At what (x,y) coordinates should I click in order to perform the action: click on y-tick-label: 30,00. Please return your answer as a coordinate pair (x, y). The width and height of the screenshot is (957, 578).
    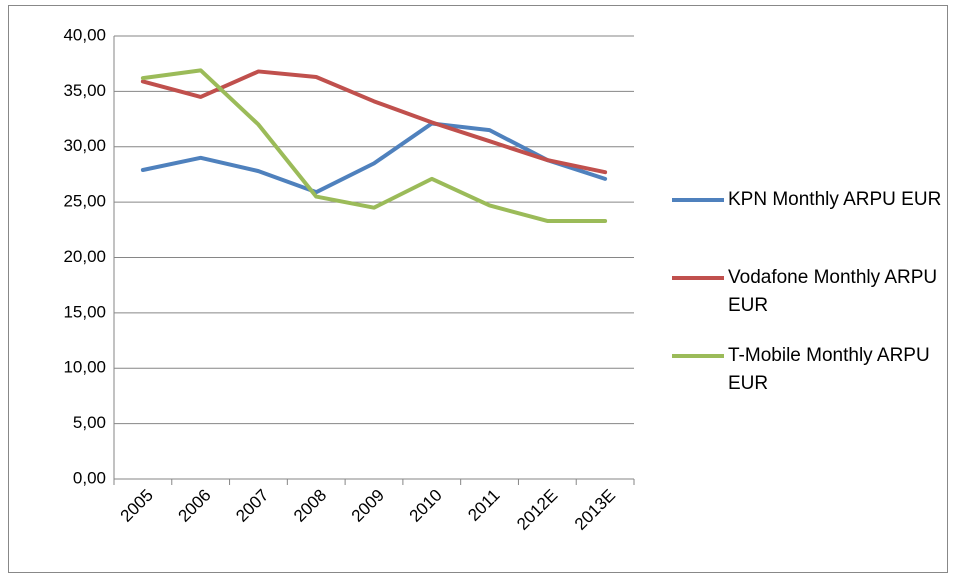
    Looking at the image, I should click on (84, 145).